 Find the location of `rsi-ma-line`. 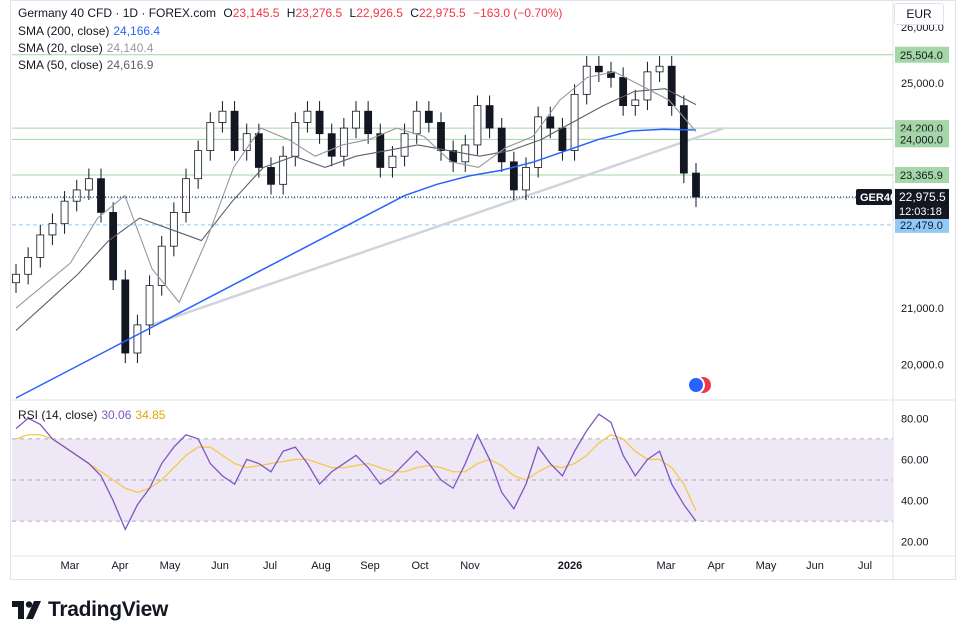

rsi-ma-line is located at coordinates (356, 473).